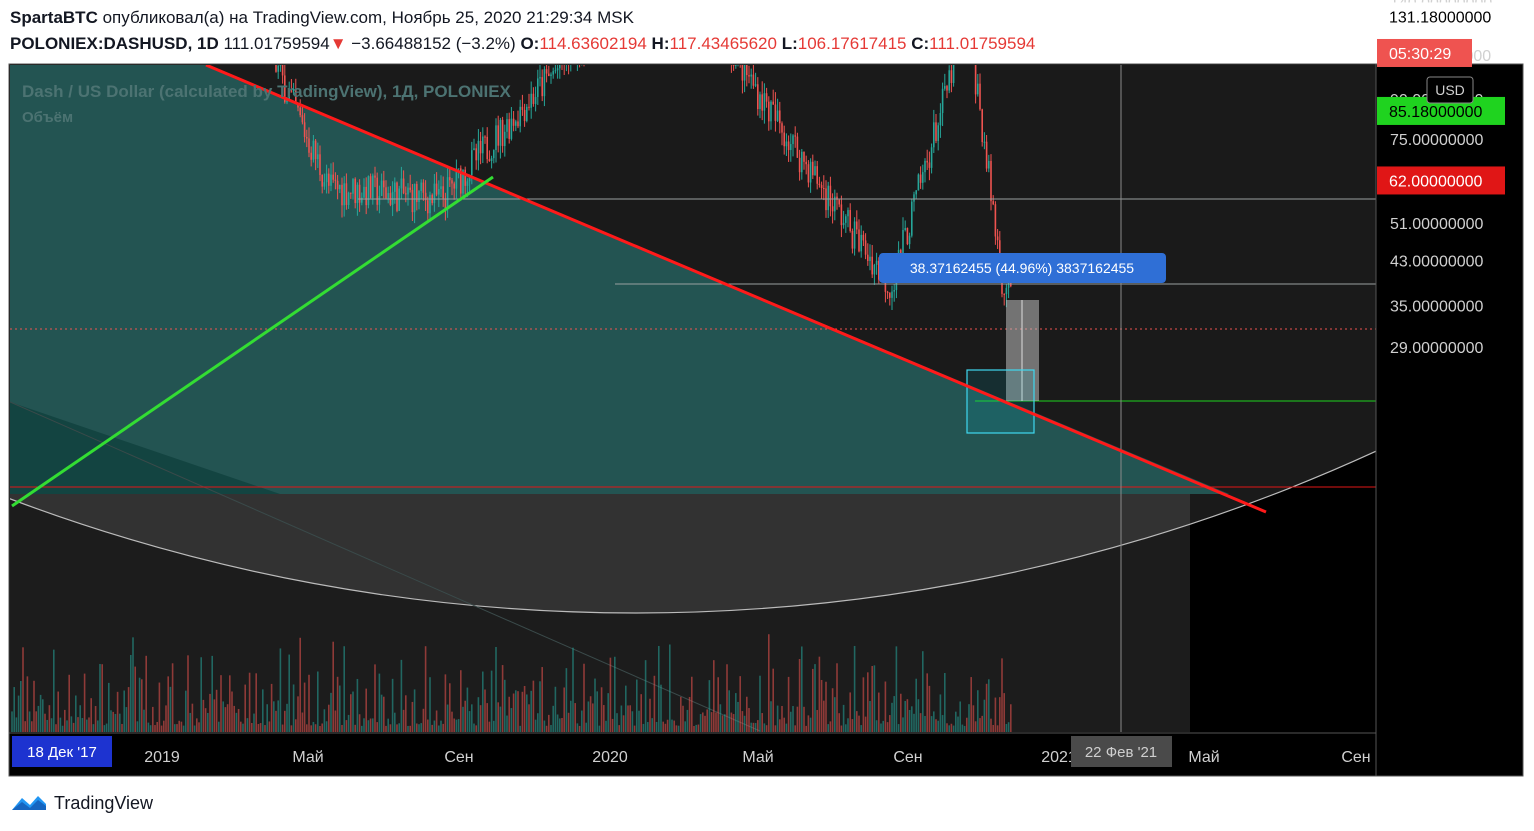 The height and width of the screenshot is (831, 1534). I want to click on low-label: L:, so click(789, 43).